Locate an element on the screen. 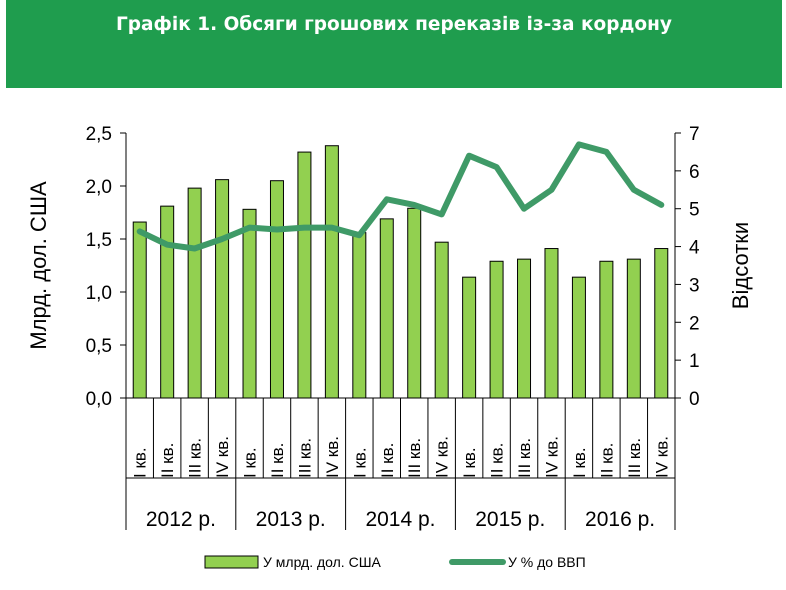  year-label: 2013 р. is located at coordinates (291, 519).